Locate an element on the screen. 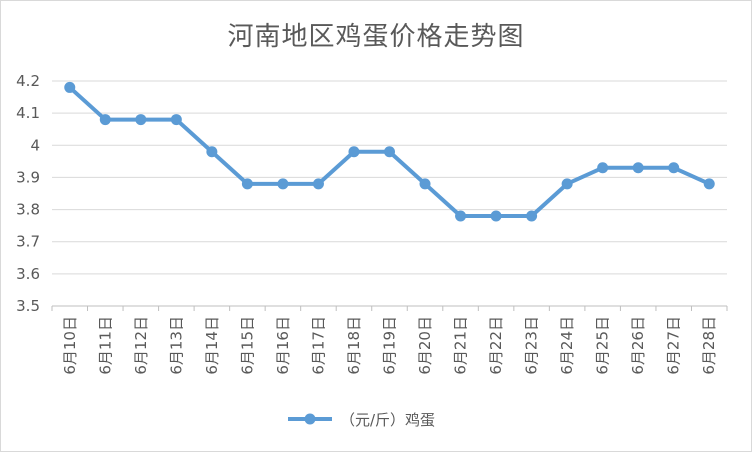  y-tick-label: 3.6 is located at coordinates (28, 274).